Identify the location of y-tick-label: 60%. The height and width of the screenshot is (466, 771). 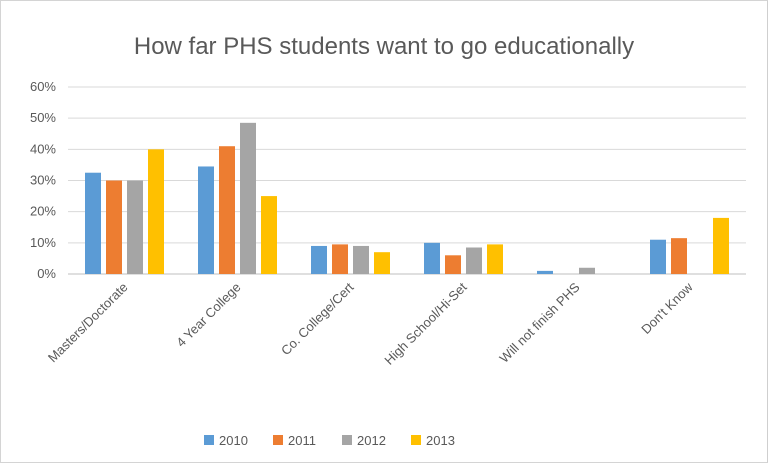
(43, 86).